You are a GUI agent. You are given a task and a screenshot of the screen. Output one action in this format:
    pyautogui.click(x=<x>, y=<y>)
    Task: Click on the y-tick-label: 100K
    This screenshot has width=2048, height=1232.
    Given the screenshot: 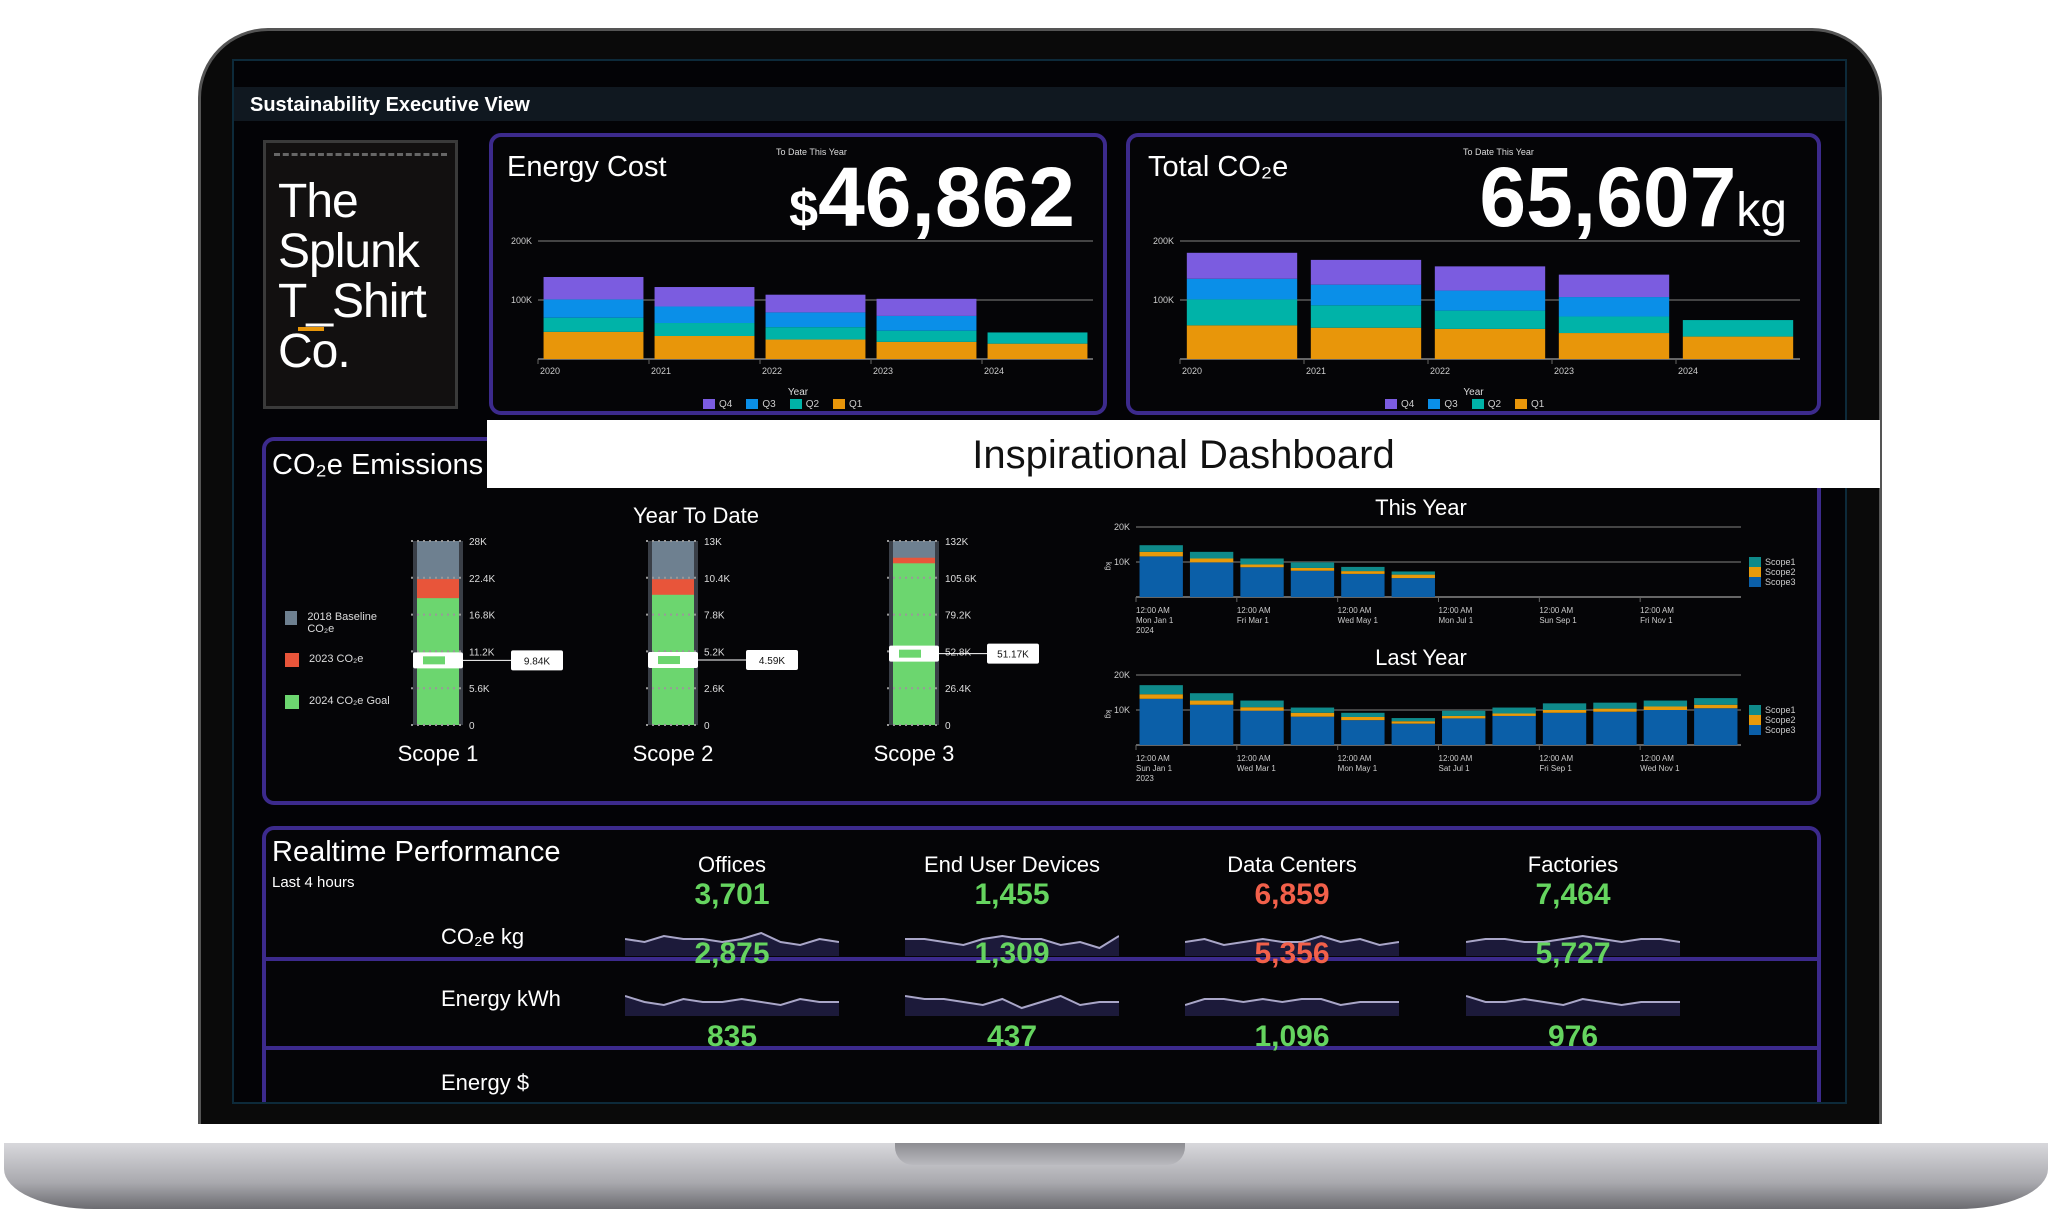 What is the action you would take?
    pyautogui.click(x=1163, y=300)
    